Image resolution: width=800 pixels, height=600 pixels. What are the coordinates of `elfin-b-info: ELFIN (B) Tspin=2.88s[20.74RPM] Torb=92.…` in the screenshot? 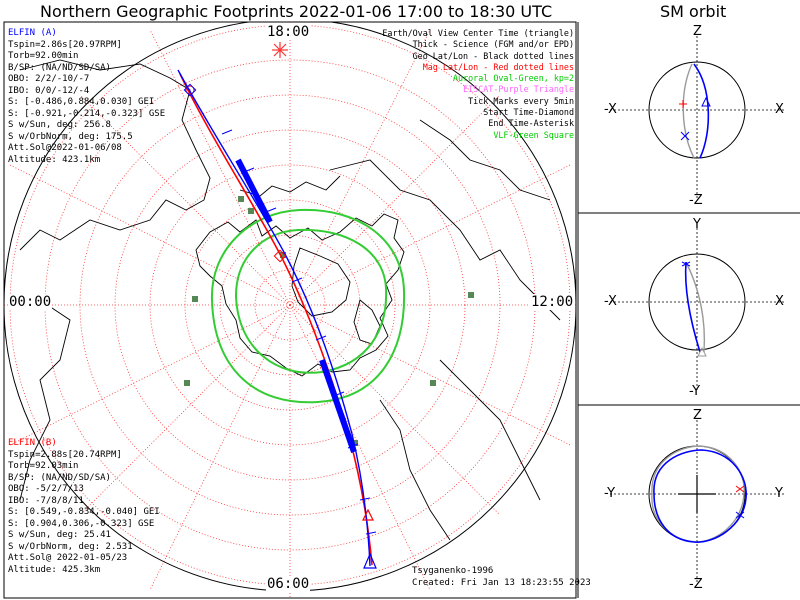 It's located at (84, 507).